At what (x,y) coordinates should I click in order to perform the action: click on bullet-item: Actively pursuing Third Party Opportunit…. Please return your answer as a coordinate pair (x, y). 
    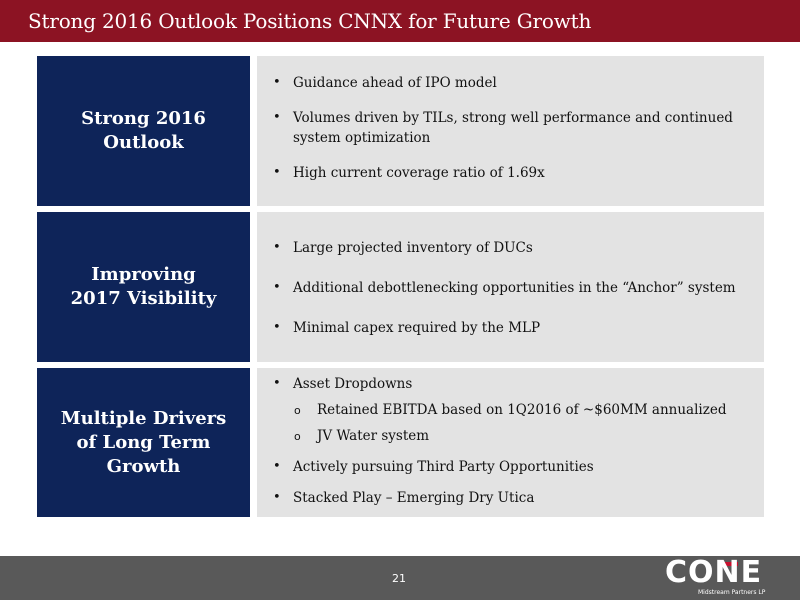
    Looking at the image, I should click on (510, 467).